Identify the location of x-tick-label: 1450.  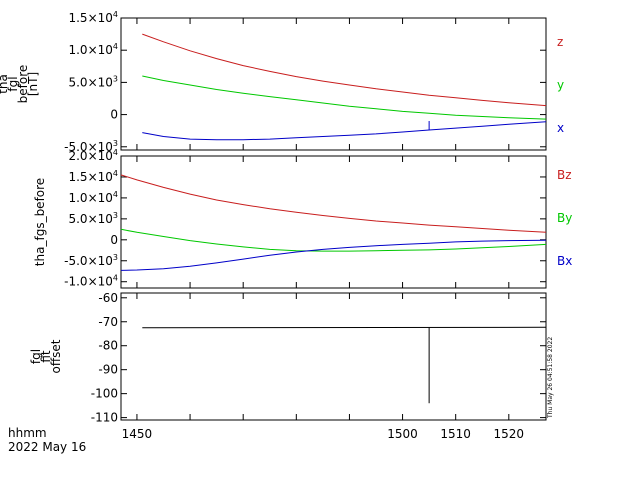
(137, 434).